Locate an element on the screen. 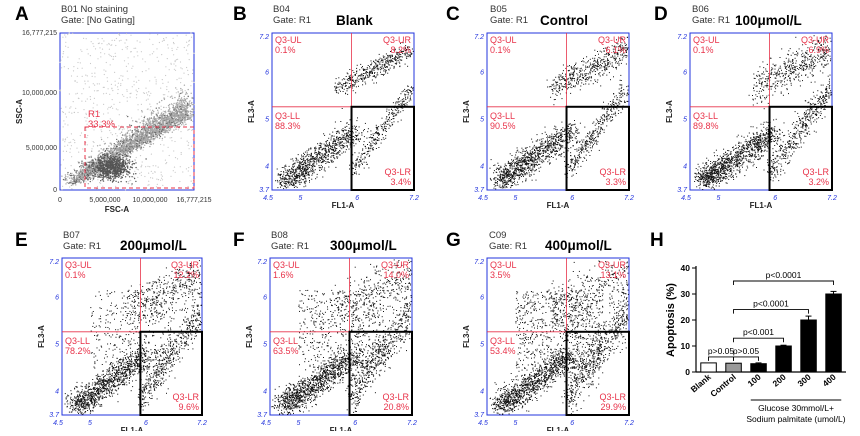 This screenshot has height=436, width=860. panel-letter-b: B is located at coordinates (240, 14).